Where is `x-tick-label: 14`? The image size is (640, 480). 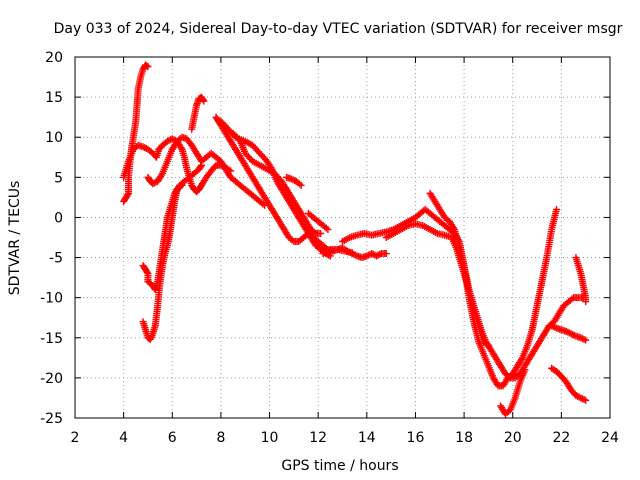 x-tick-label: 14 is located at coordinates (367, 438).